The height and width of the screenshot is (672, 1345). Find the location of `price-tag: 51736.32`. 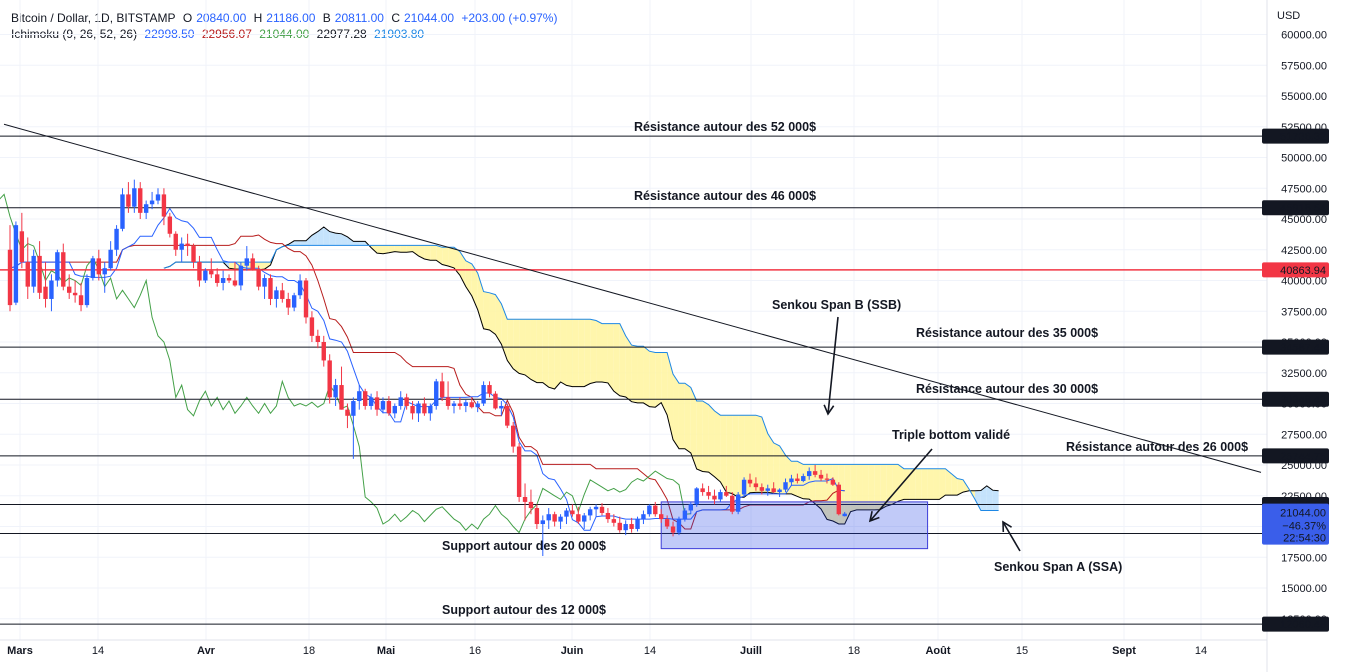

price-tag: 51736.32 is located at coordinates (1295, 136).